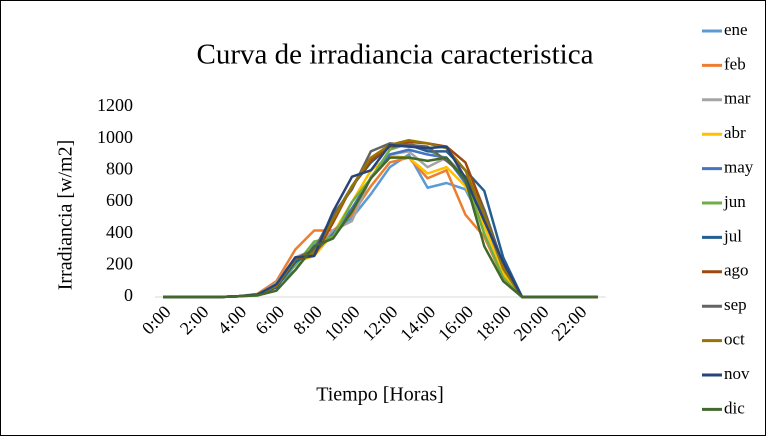 The width and height of the screenshot is (767, 437). What do you see at coordinates (66, 215) in the screenshot?
I see `y-axis-title: Irradiancia [w/m2]` at bounding box center [66, 215].